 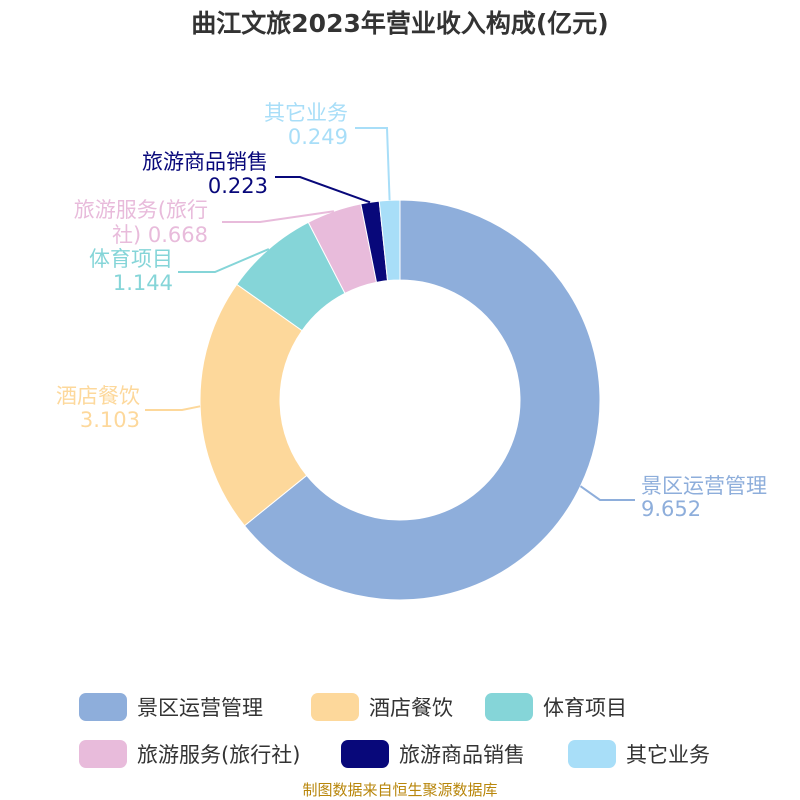 I want to click on callout-line-other, so click(x=373, y=164).